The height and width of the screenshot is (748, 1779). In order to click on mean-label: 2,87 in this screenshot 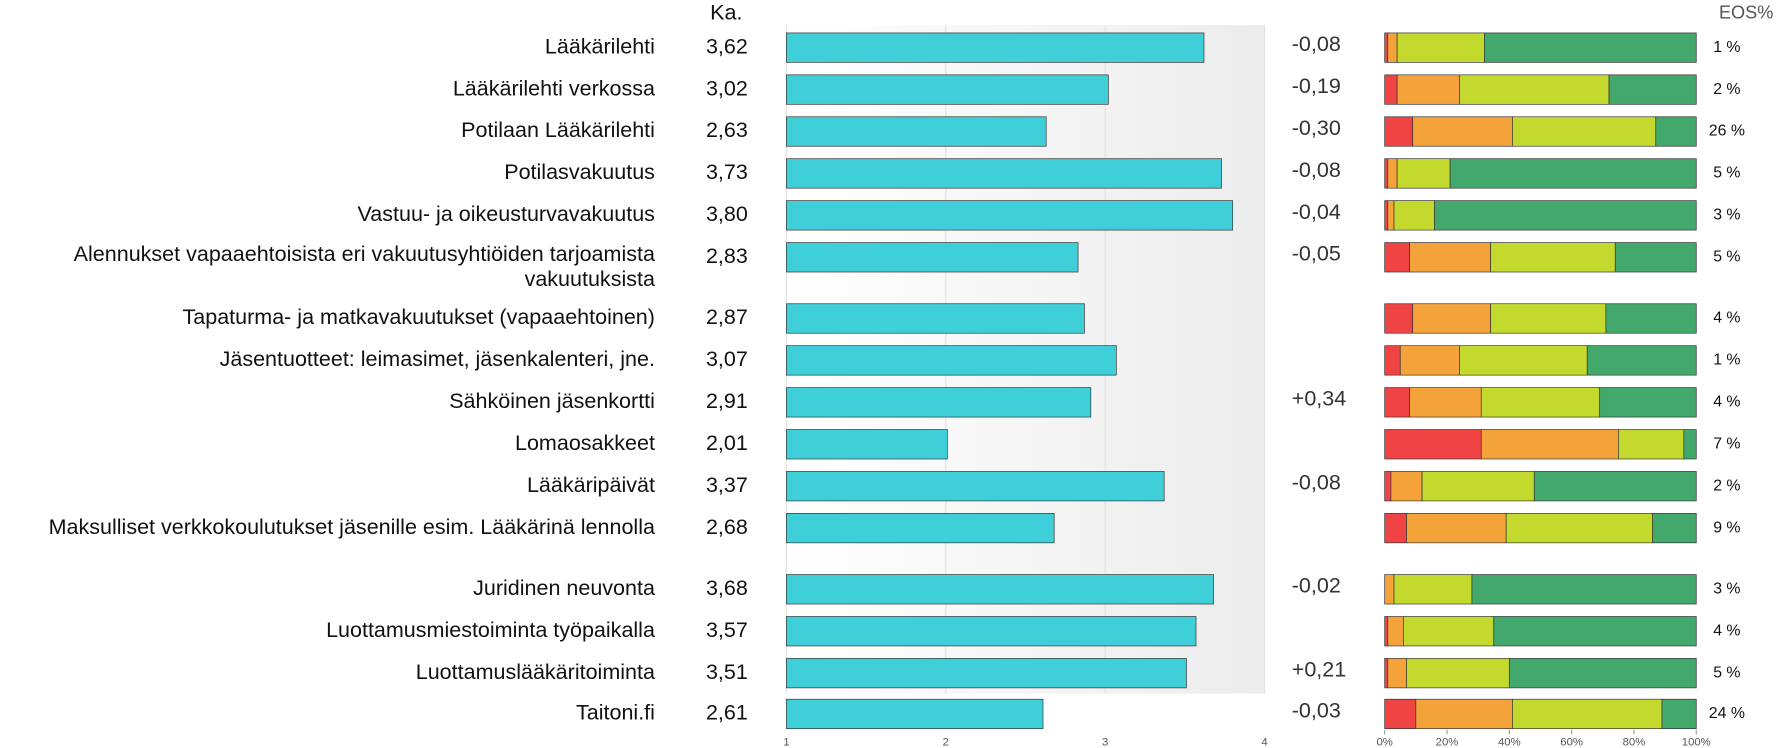, I will do `click(727, 317)`.